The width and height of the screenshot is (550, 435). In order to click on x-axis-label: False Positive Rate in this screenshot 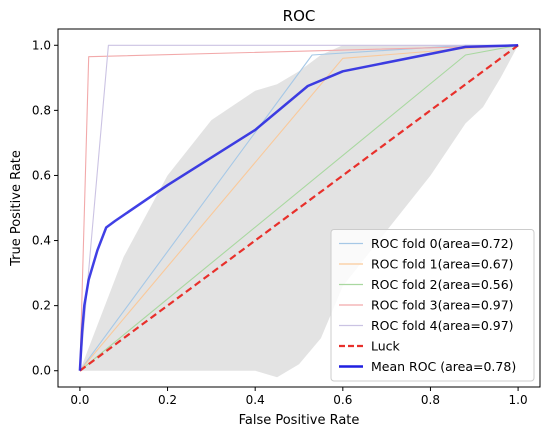, I will do `click(299, 420)`.